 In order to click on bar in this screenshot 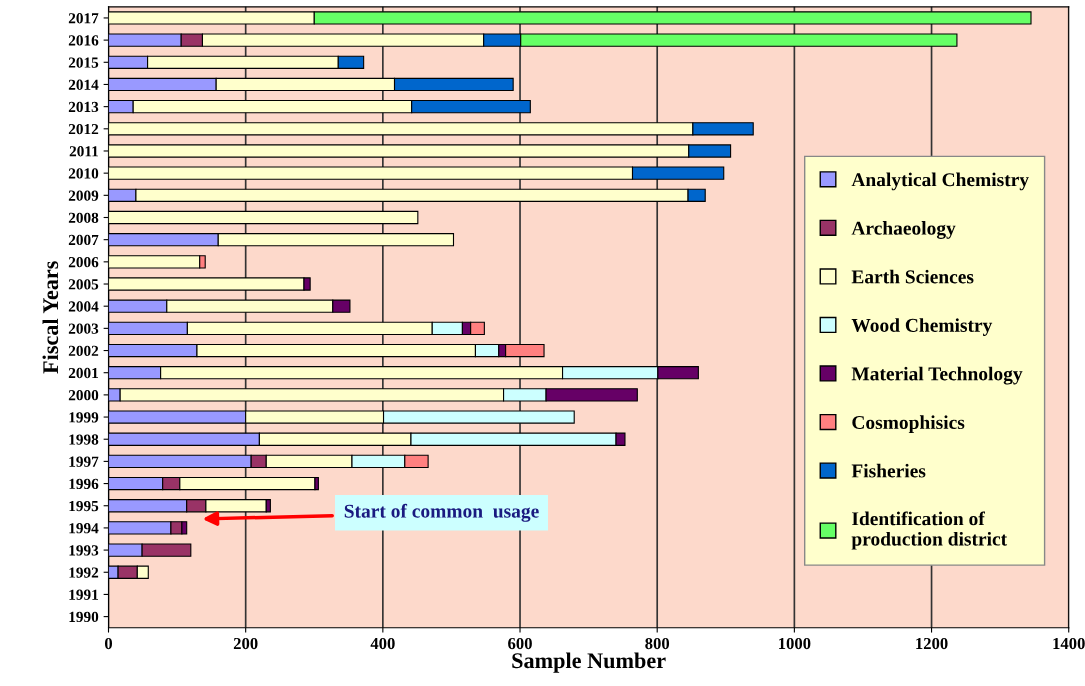, I will do `click(263, 217)`.